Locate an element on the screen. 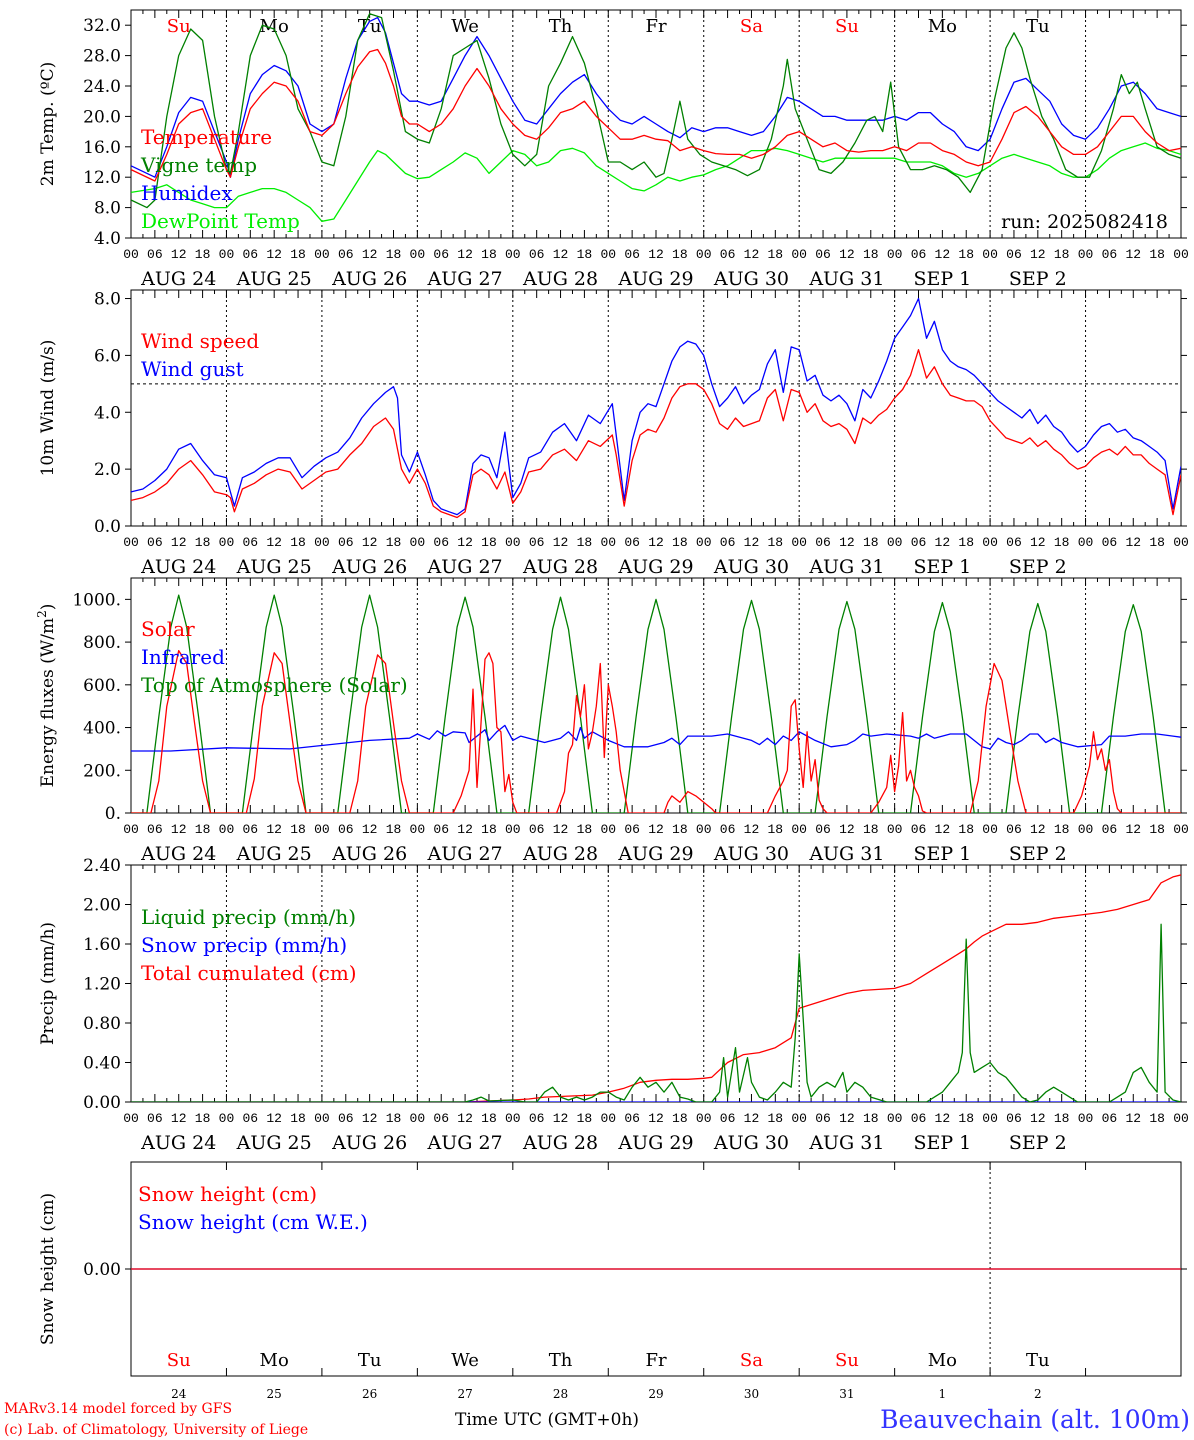 The image size is (1194, 1440). day-number: 25 is located at coordinates (274, 1394).